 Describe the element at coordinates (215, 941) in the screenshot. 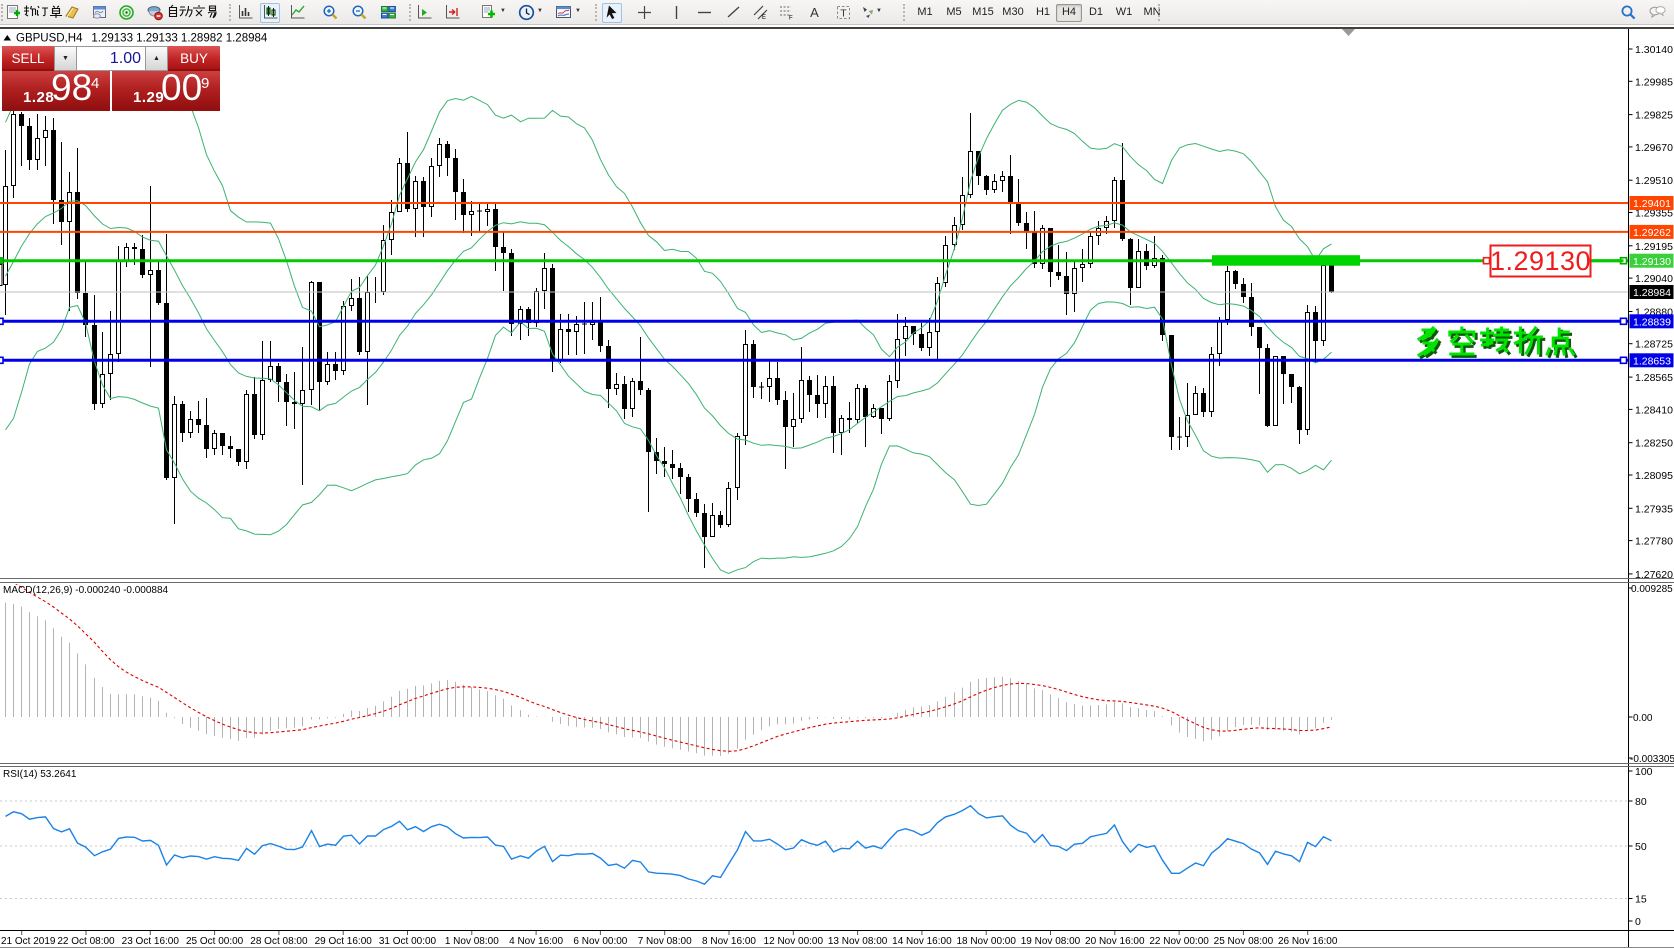

I see `svg-text: 25 Oct 00:00` at that location.